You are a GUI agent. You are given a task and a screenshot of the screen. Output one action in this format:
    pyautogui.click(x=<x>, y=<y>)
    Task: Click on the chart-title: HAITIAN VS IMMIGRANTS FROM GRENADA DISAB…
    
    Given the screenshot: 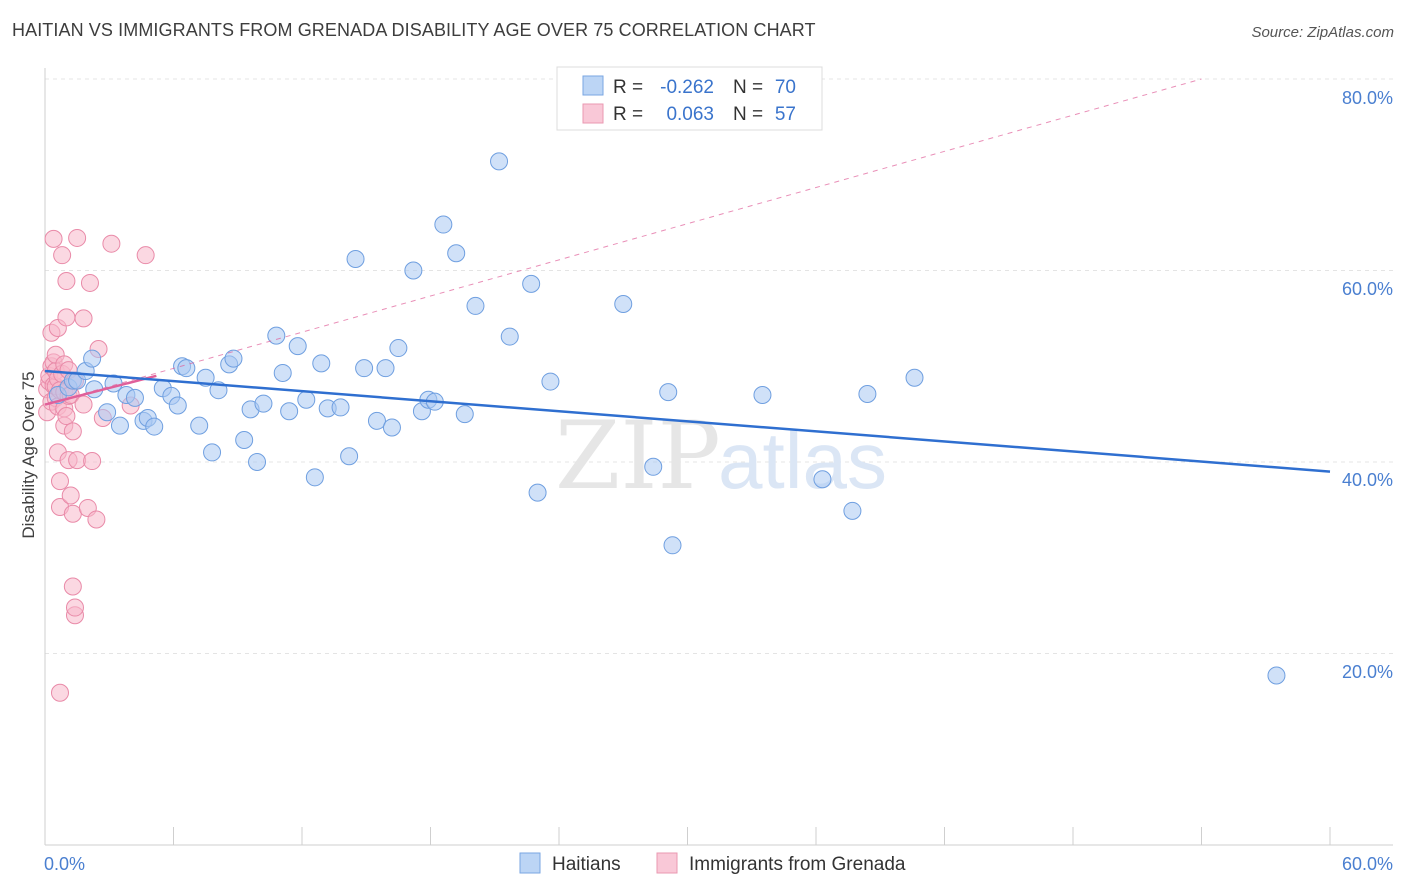 What is the action you would take?
    pyautogui.click(x=414, y=30)
    